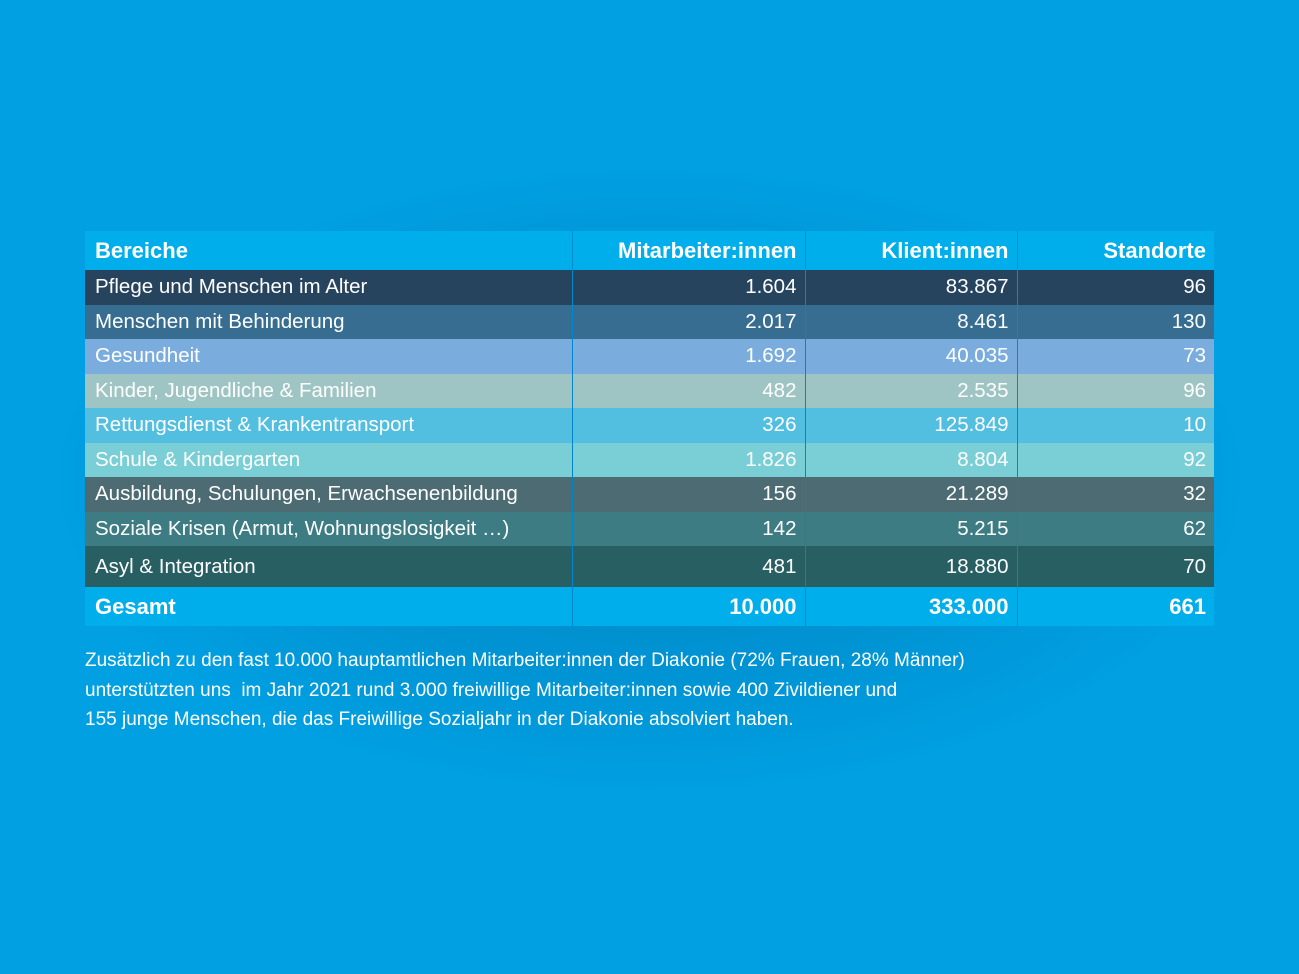 This screenshot has height=974, width=1299. I want to click on total-standorte: 661, so click(1187, 606).